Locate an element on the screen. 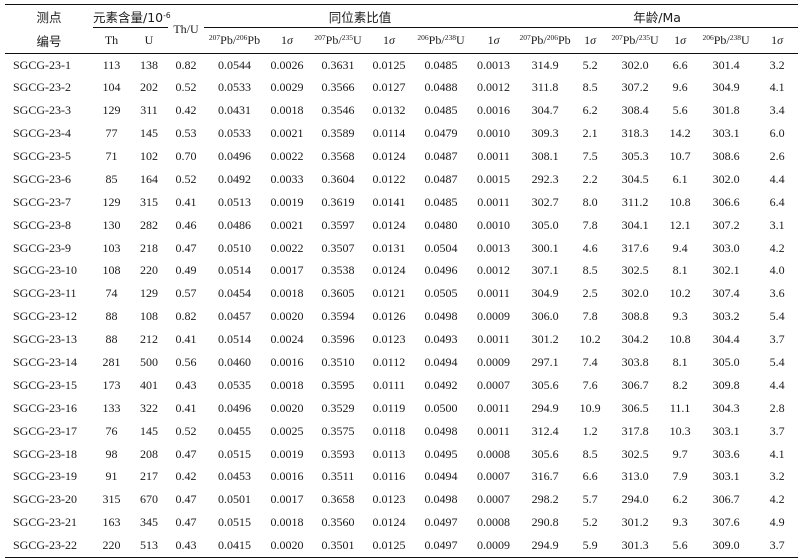 The image size is (803, 558). cell-r76: 0.0431 is located at coordinates (235, 110).